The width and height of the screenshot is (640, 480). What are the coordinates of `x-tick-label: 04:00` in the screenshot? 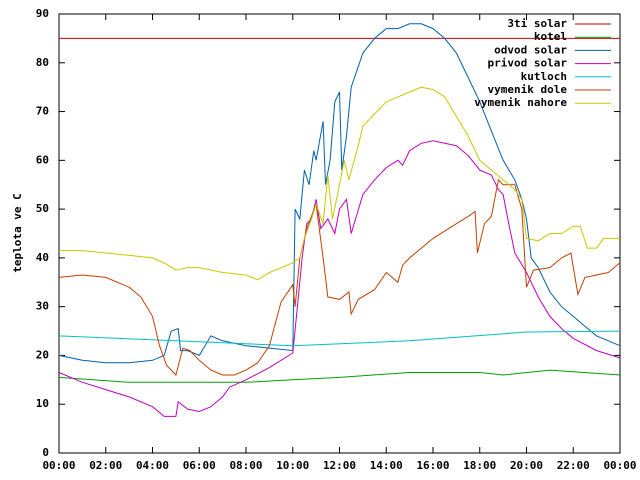 It's located at (152, 465).